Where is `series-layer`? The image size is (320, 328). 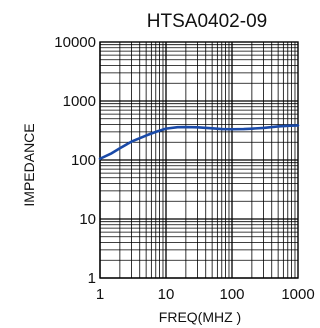
series-layer is located at coordinates (199, 142).